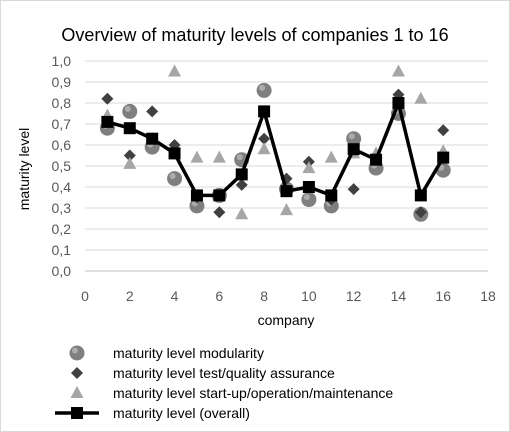  What do you see at coordinates (62, 229) in the screenshot?
I see `y-tick-label: 0,2` at bounding box center [62, 229].